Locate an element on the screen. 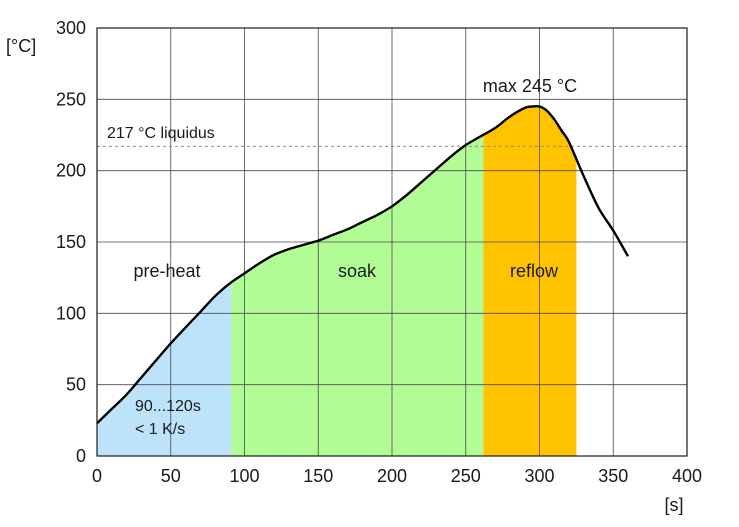 The height and width of the screenshot is (527, 739). x-axis-unit: [s] is located at coordinates (673, 505).